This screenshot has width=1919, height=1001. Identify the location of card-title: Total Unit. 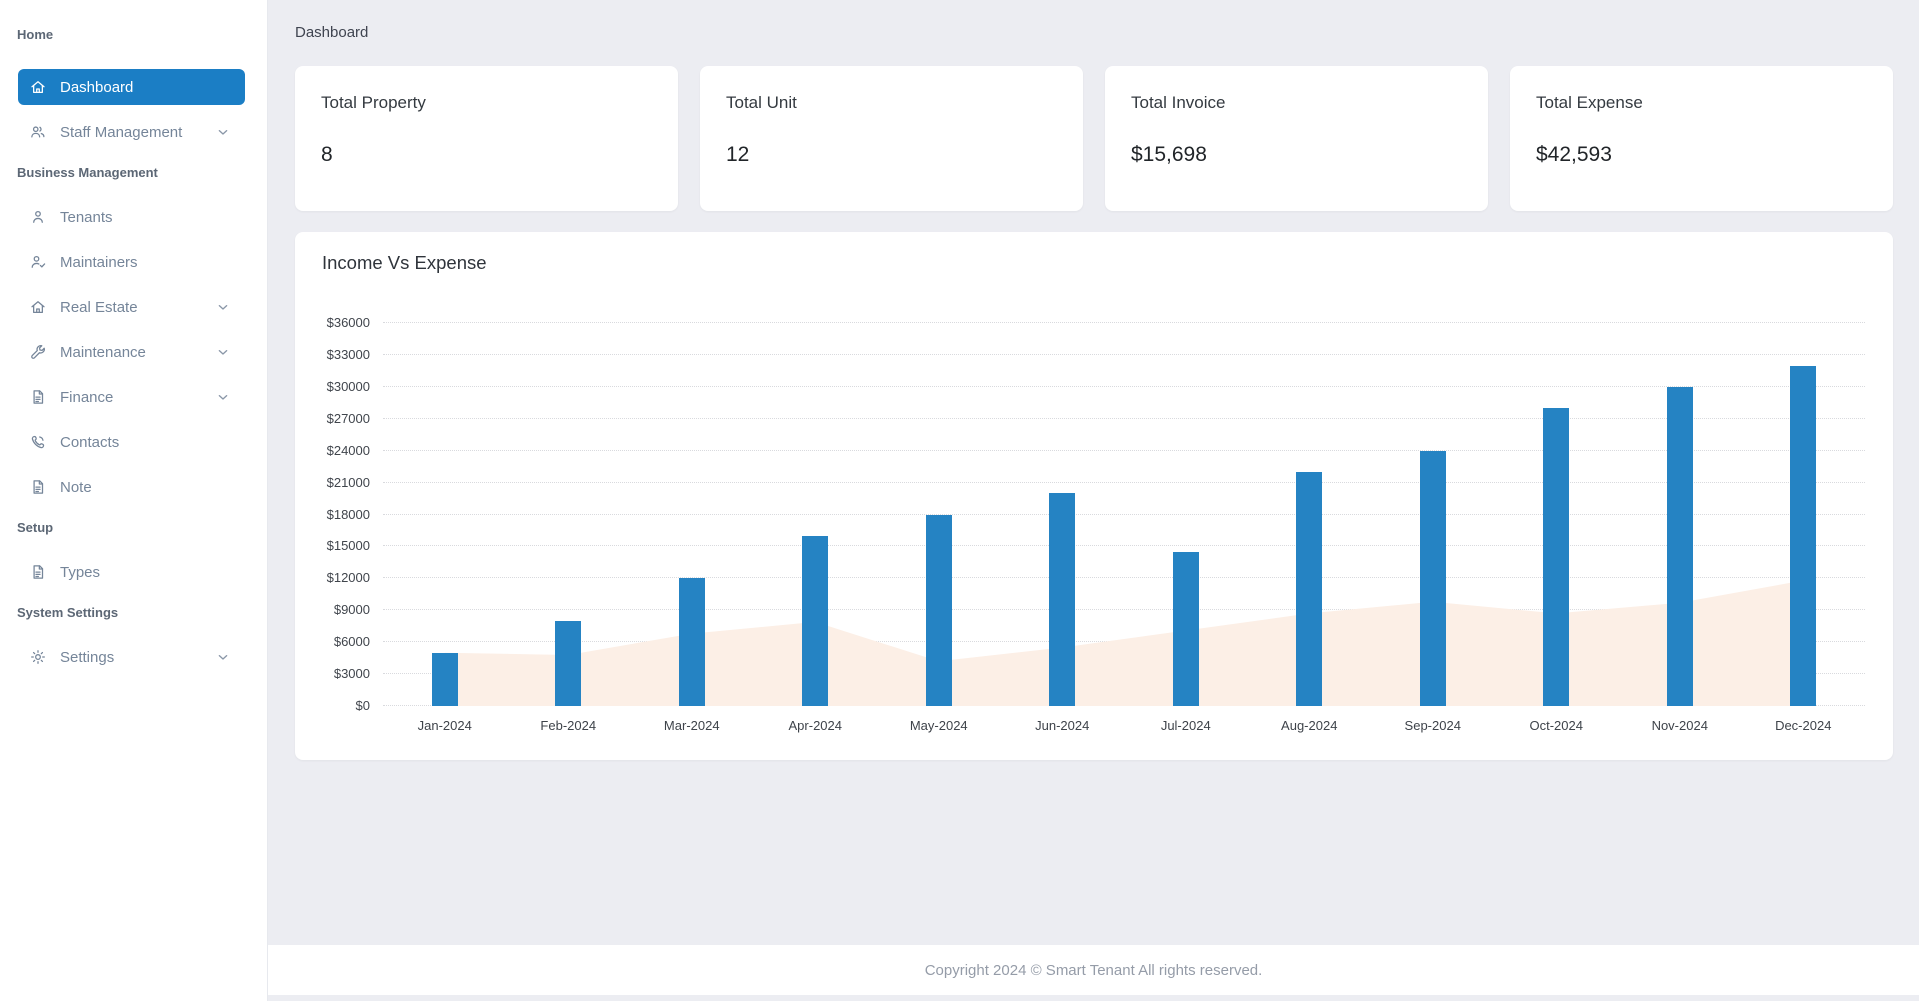
(761, 102).